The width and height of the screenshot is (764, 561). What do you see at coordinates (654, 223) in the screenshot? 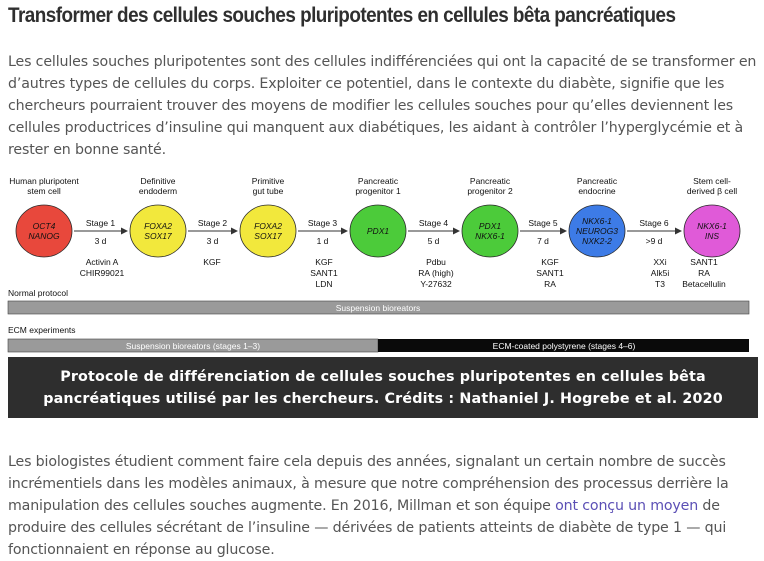
I see `stage-label: Stage 6` at bounding box center [654, 223].